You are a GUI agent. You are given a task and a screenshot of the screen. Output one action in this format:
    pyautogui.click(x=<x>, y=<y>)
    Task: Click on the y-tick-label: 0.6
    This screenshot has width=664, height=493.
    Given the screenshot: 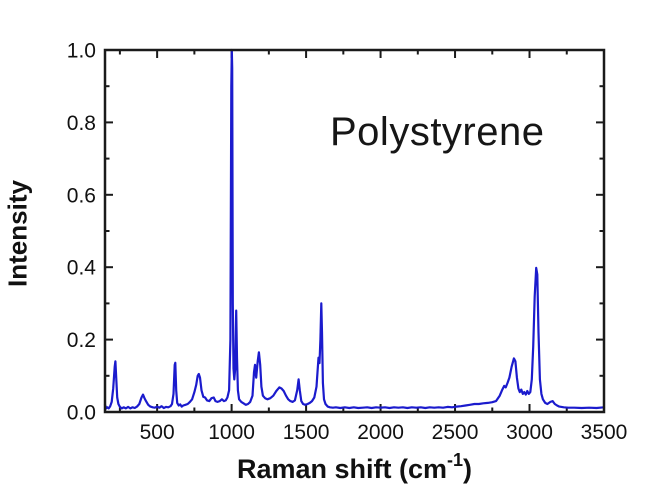 What is the action you would take?
    pyautogui.click(x=81, y=195)
    